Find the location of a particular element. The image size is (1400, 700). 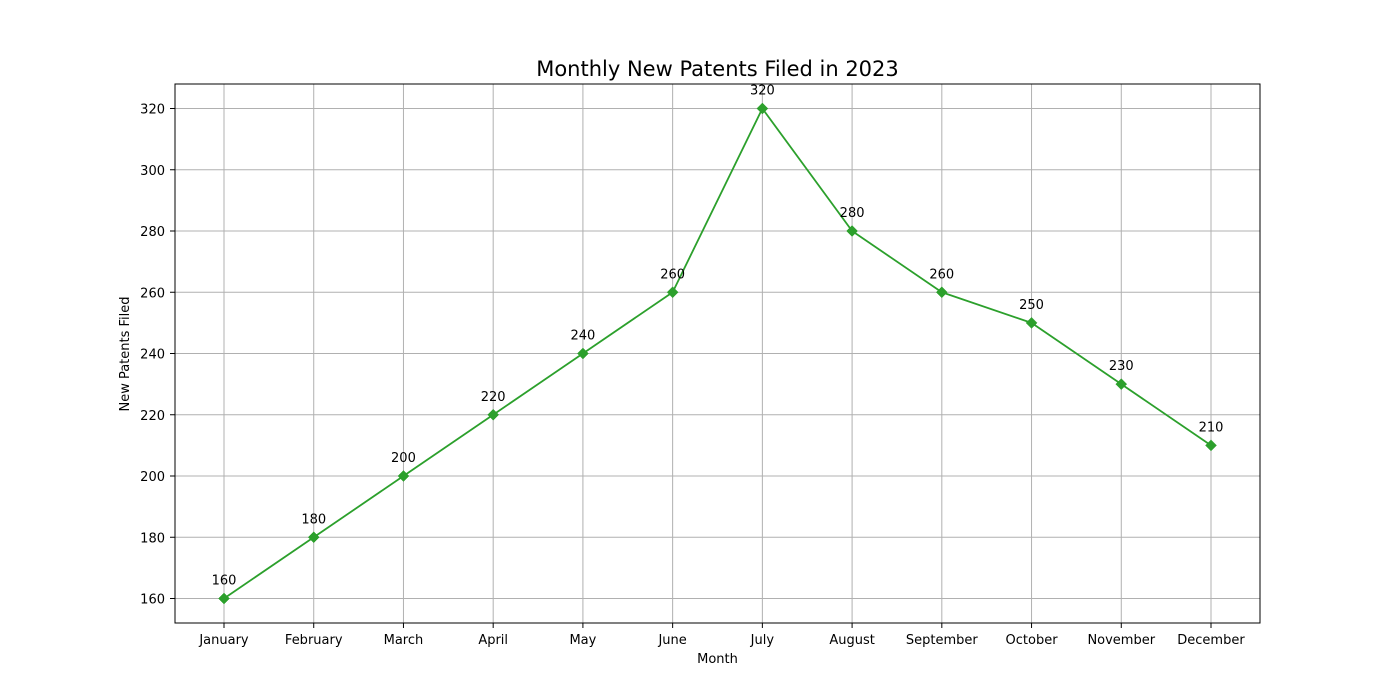

y-tick-label: 240 is located at coordinates (152, 355).